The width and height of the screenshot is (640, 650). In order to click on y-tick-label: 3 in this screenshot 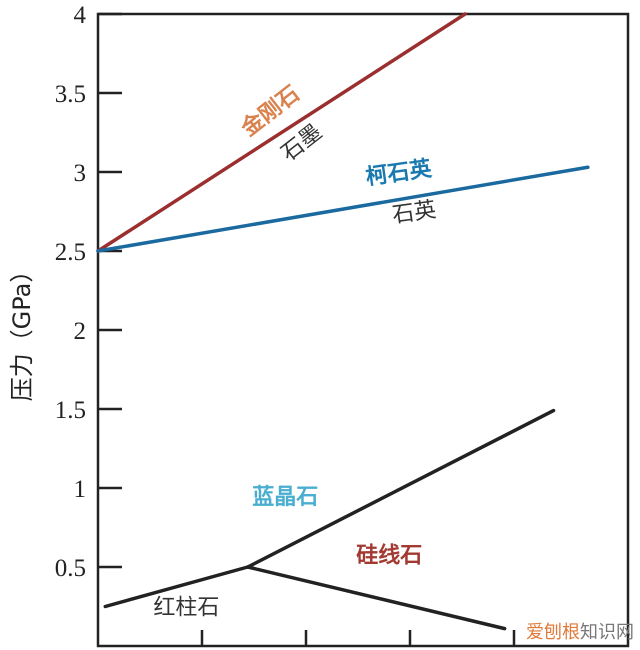, I will do `click(80, 173)`.